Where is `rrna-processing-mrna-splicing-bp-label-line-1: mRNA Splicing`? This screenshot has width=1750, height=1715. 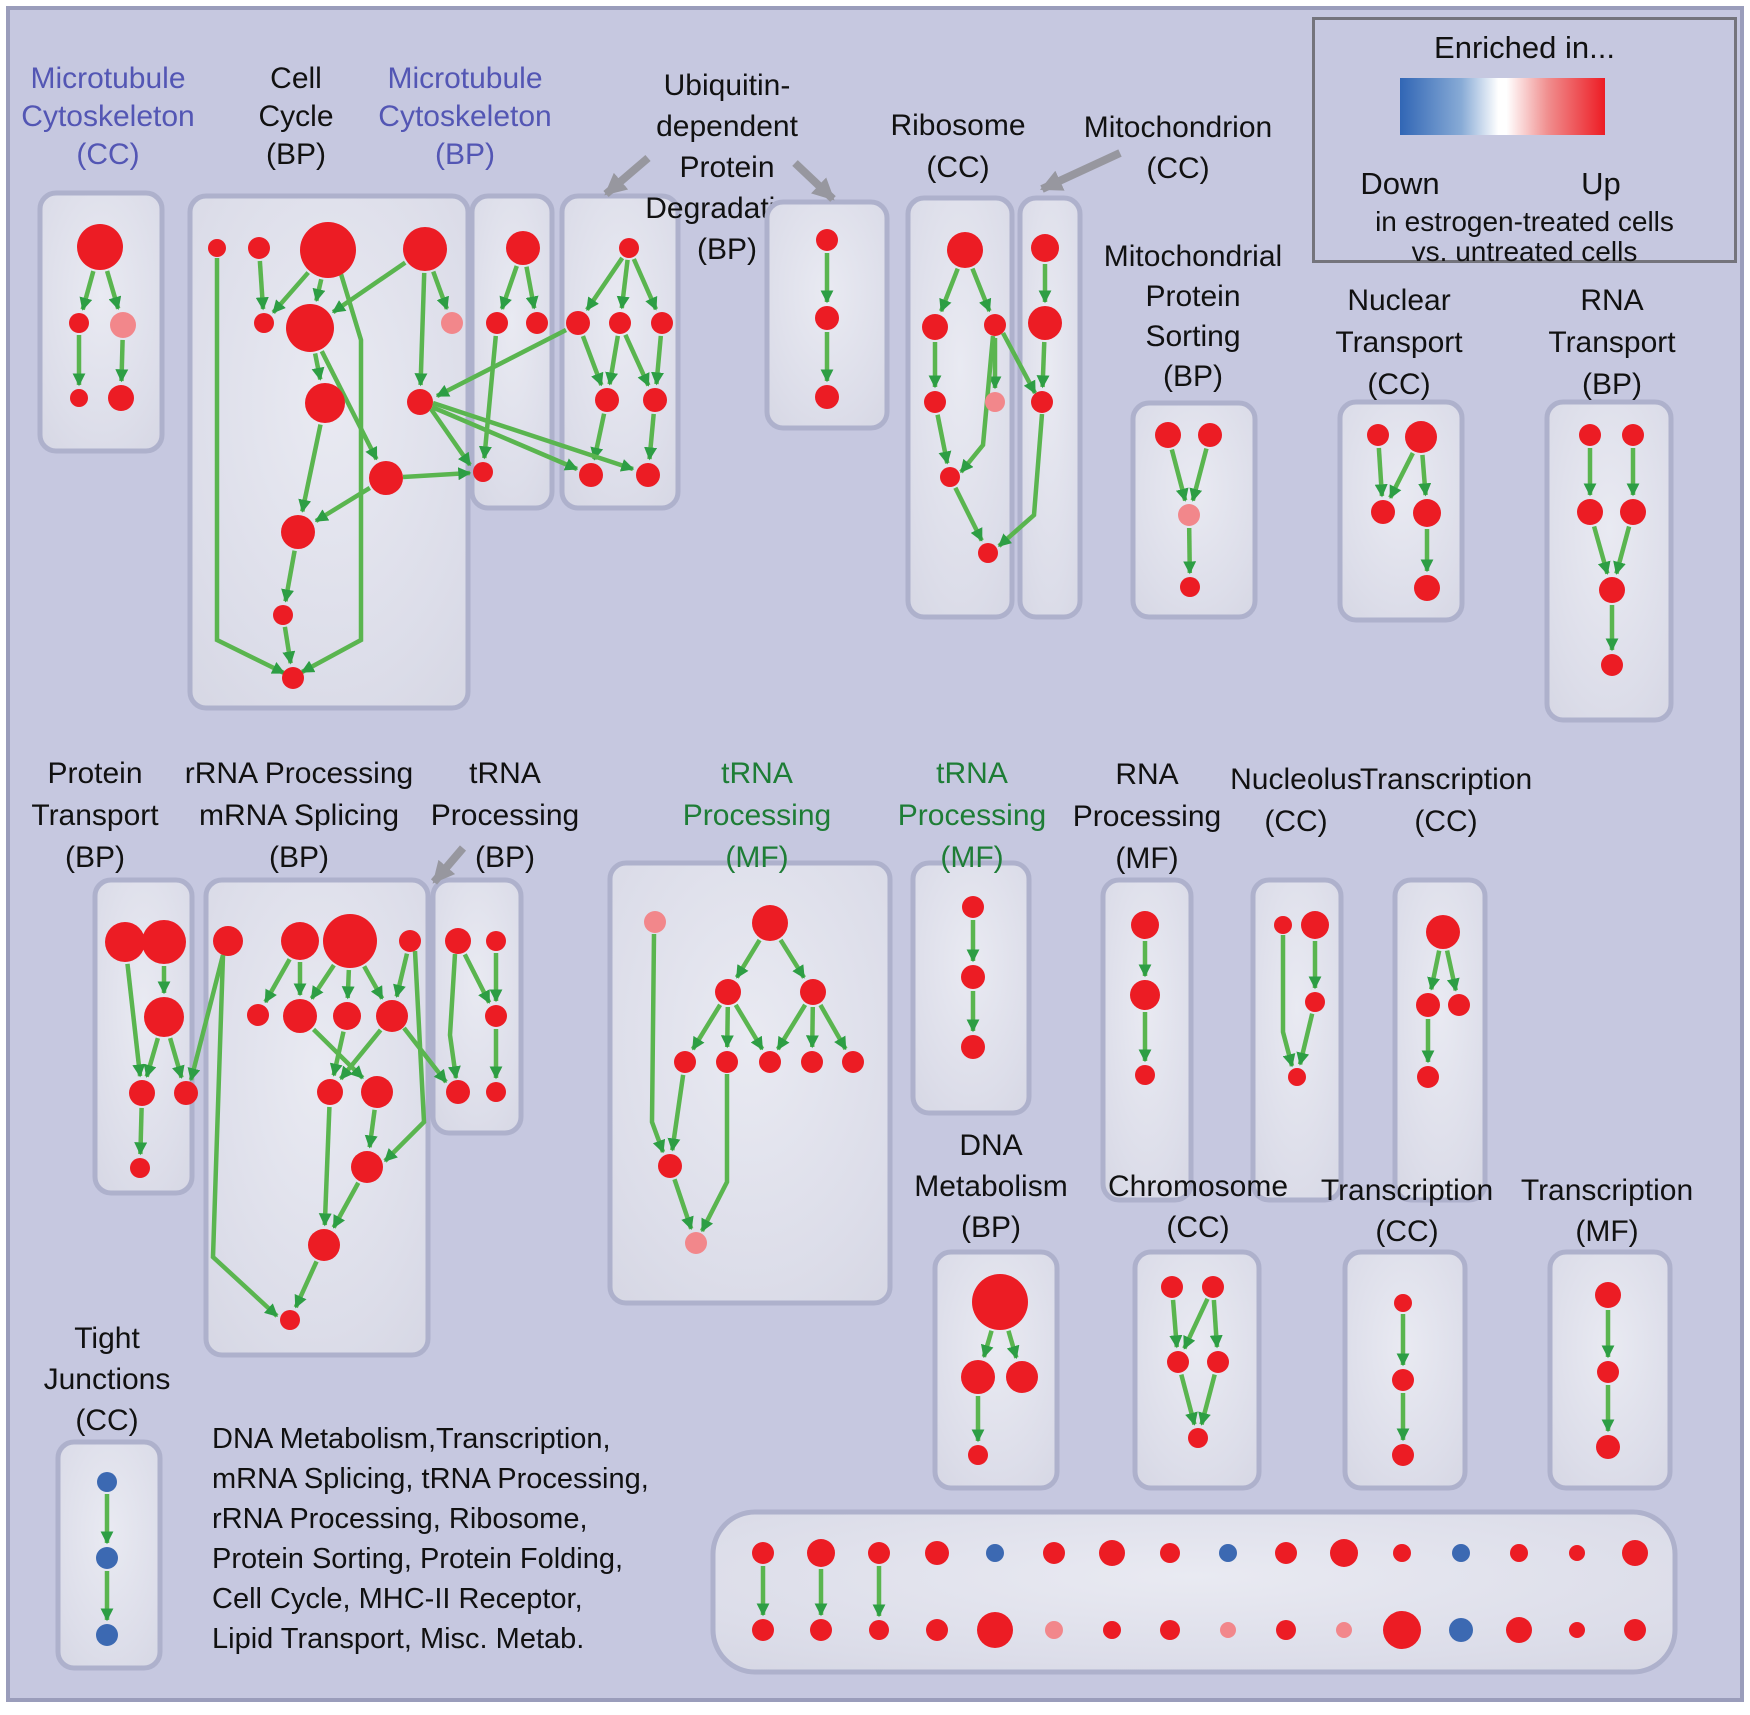
rrna-processing-mrna-splicing-bp-label-line-1: mRNA Splicing is located at coordinates (299, 815).